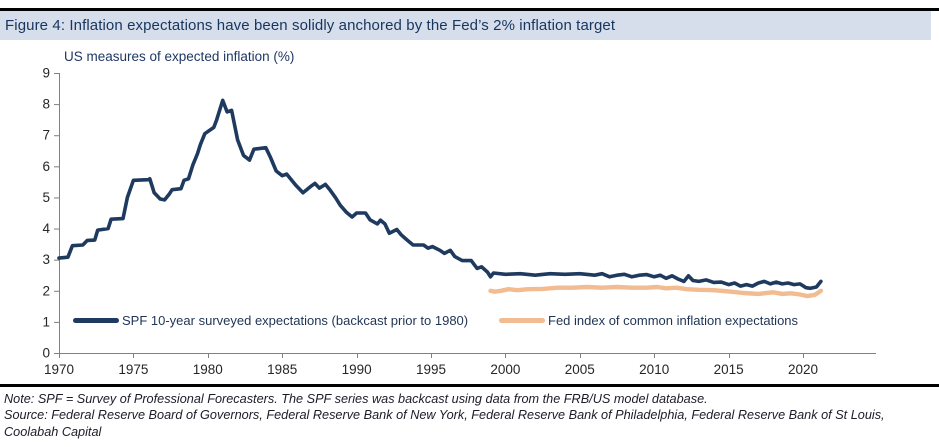 This screenshot has width=939, height=447. I want to click on x-tick-label: 1985, so click(282, 369).